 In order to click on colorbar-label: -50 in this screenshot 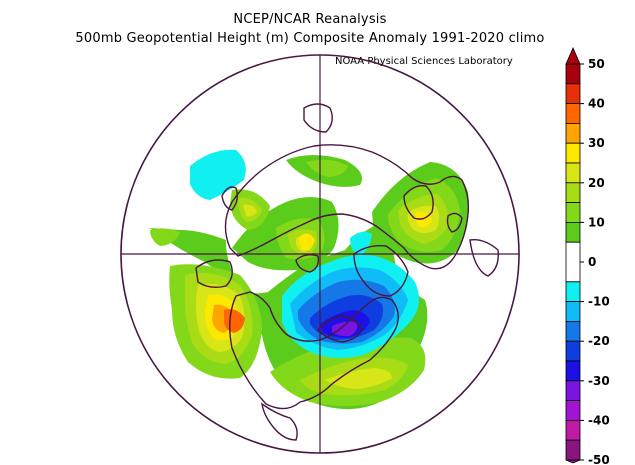, I will do `click(599, 459)`.